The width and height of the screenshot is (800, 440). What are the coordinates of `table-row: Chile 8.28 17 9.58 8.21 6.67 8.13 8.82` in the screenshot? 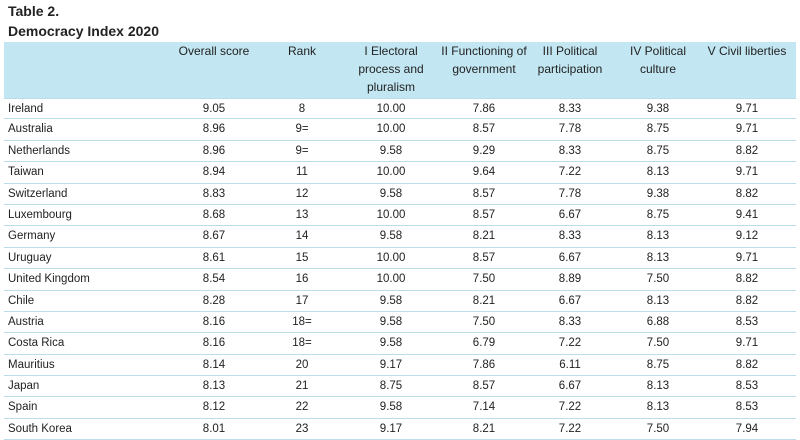 It's located at (400, 301).